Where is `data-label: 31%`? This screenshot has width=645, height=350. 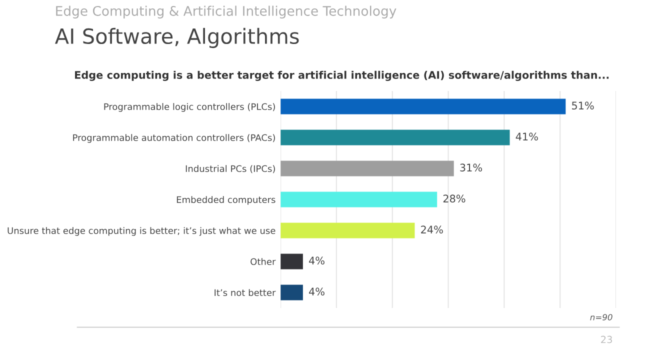
data-label: 31% is located at coordinates (471, 168).